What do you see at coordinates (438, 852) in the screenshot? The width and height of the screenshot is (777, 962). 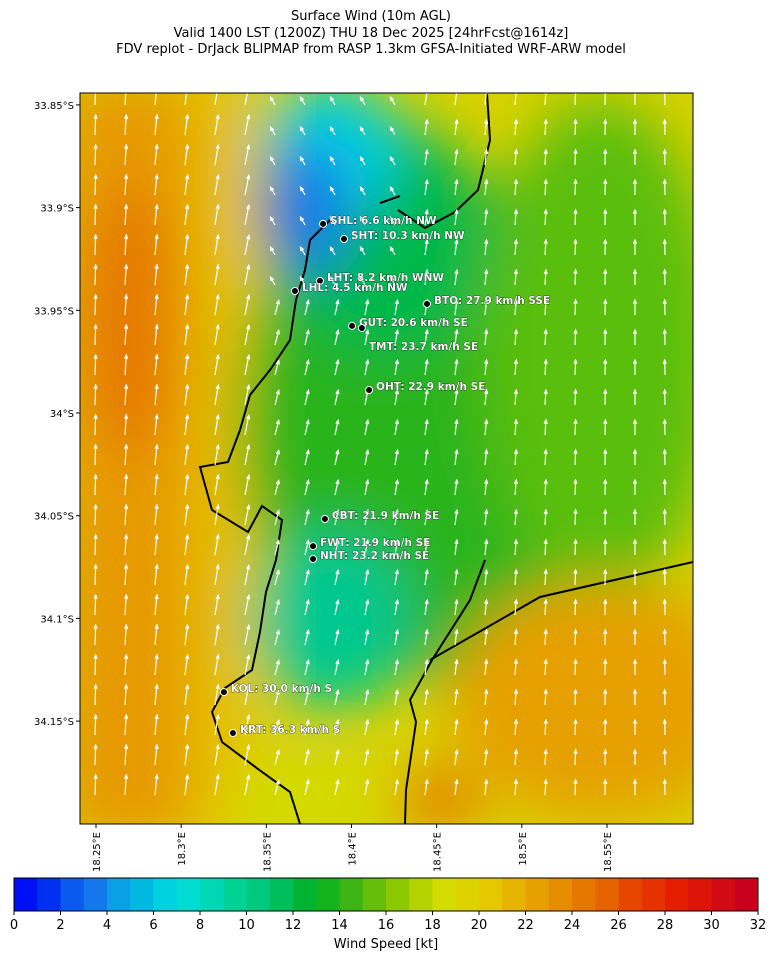 I see `x-tick-label: 18.45°E` at bounding box center [438, 852].